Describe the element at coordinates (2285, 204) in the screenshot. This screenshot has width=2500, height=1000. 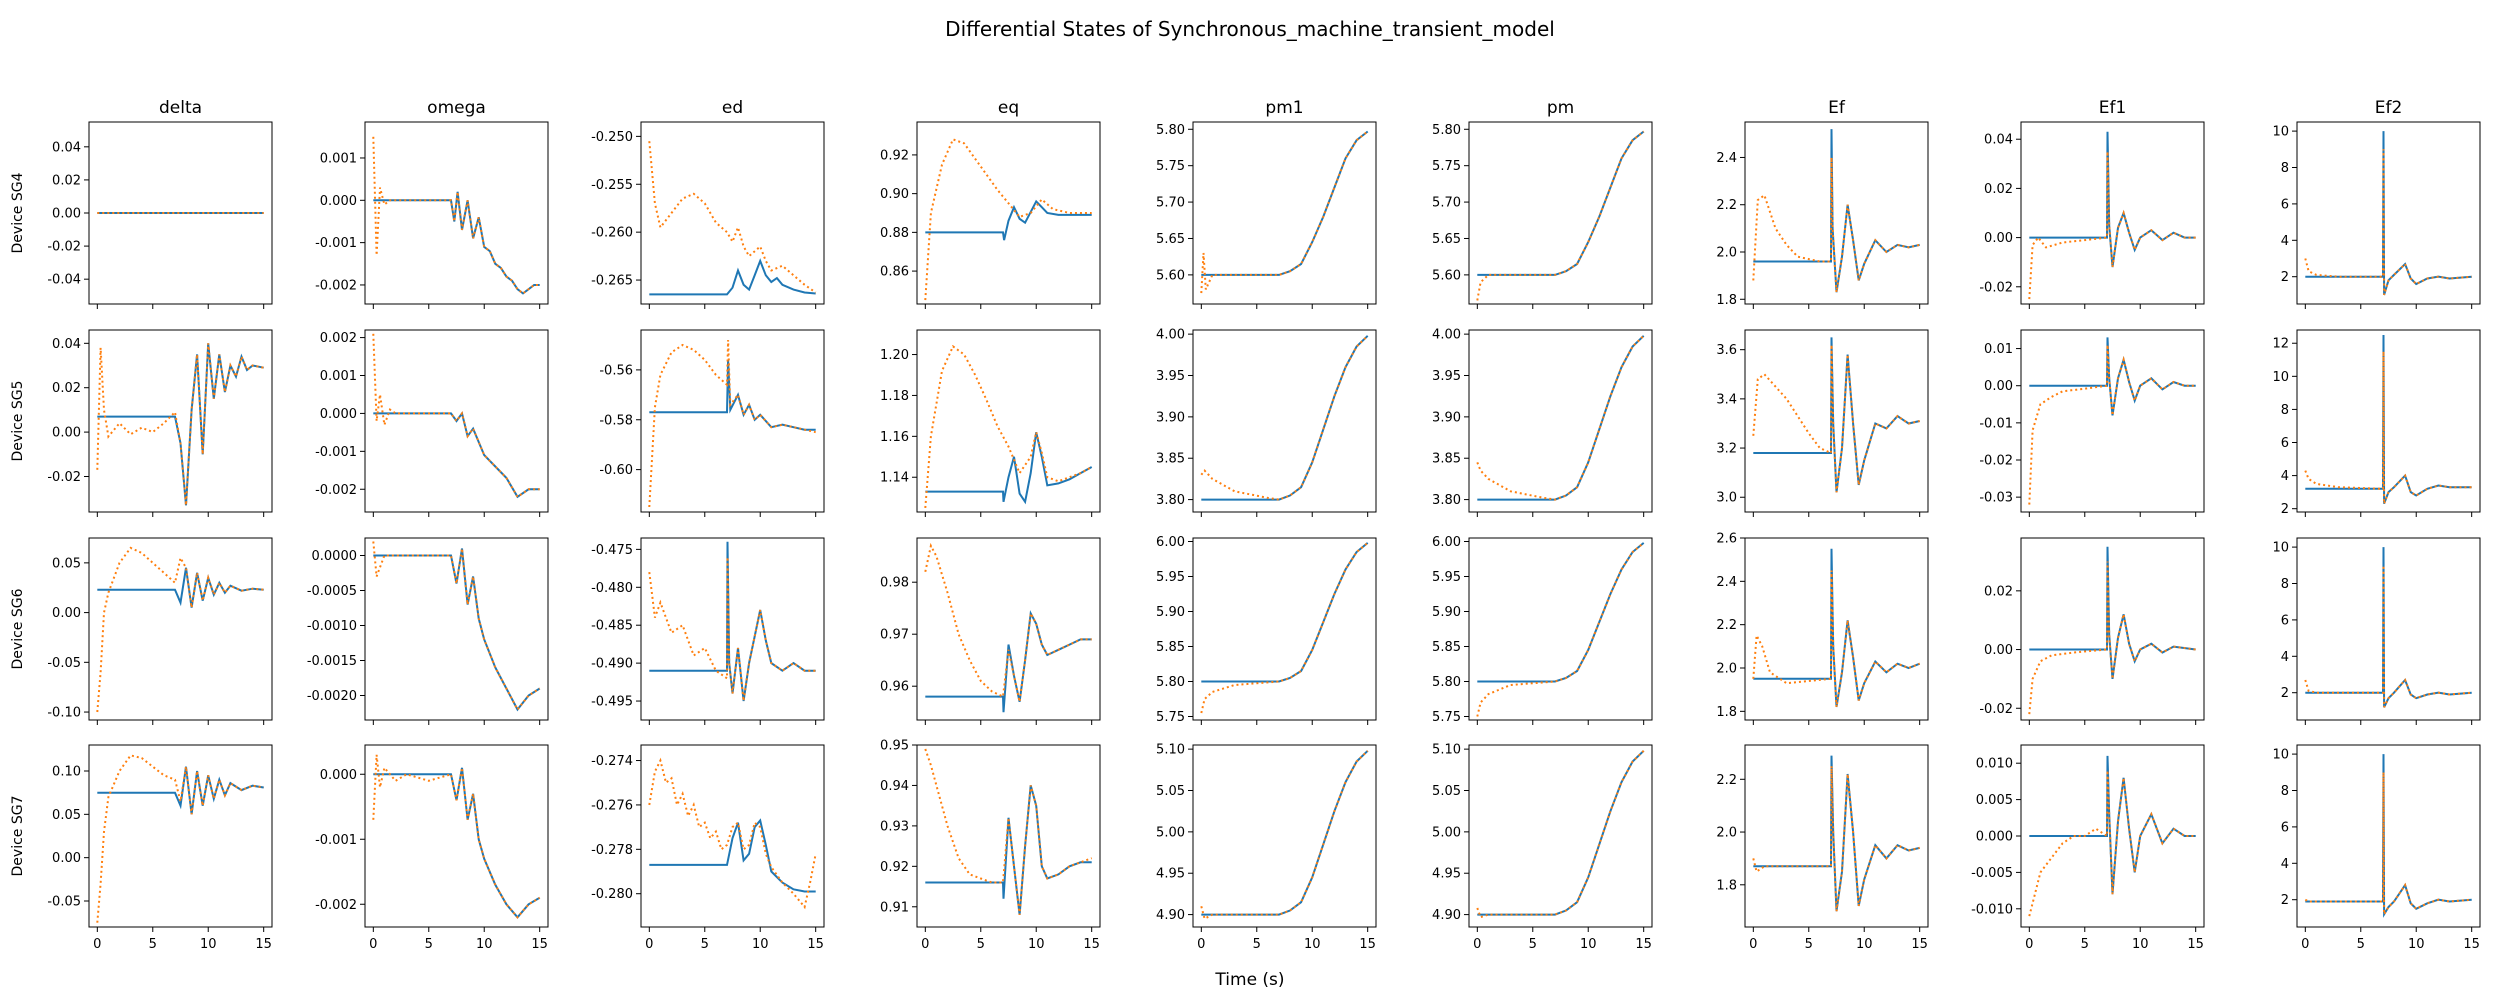
I see `y-tick-label: 6` at that location.